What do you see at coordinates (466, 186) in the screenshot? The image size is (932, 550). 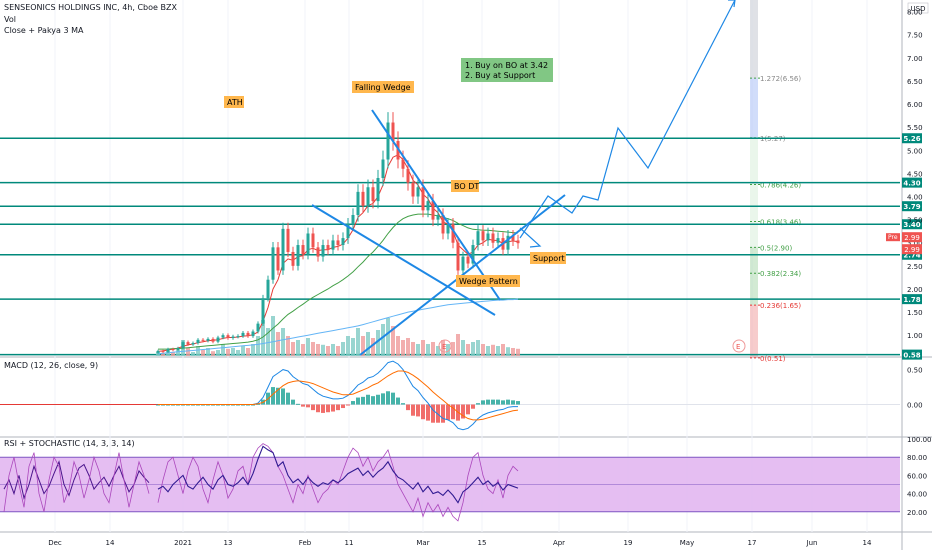 I see `annotation-text: BO DT` at bounding box center [466, 186].